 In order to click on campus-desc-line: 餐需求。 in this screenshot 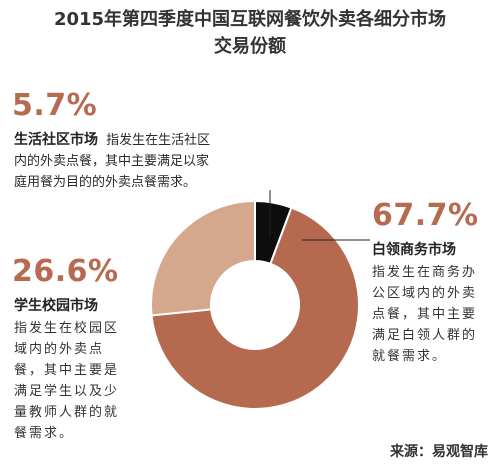, I will do `click(44, 433)`.